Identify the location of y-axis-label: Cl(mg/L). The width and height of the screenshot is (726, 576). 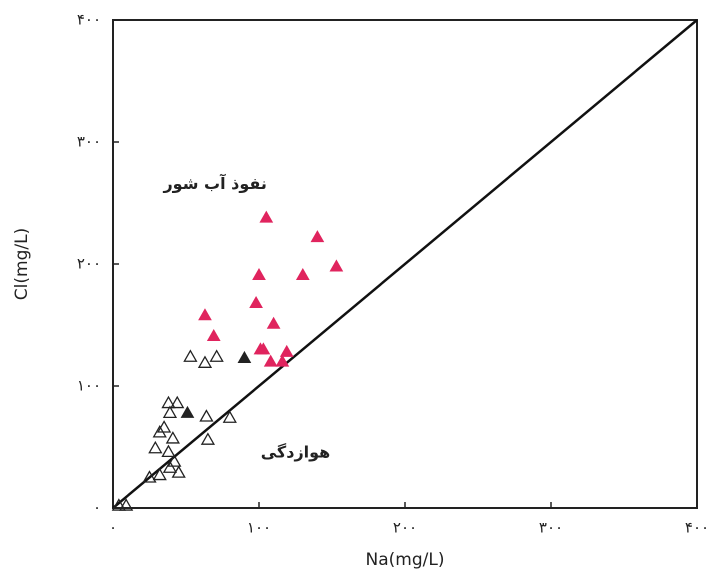
(22, 264).